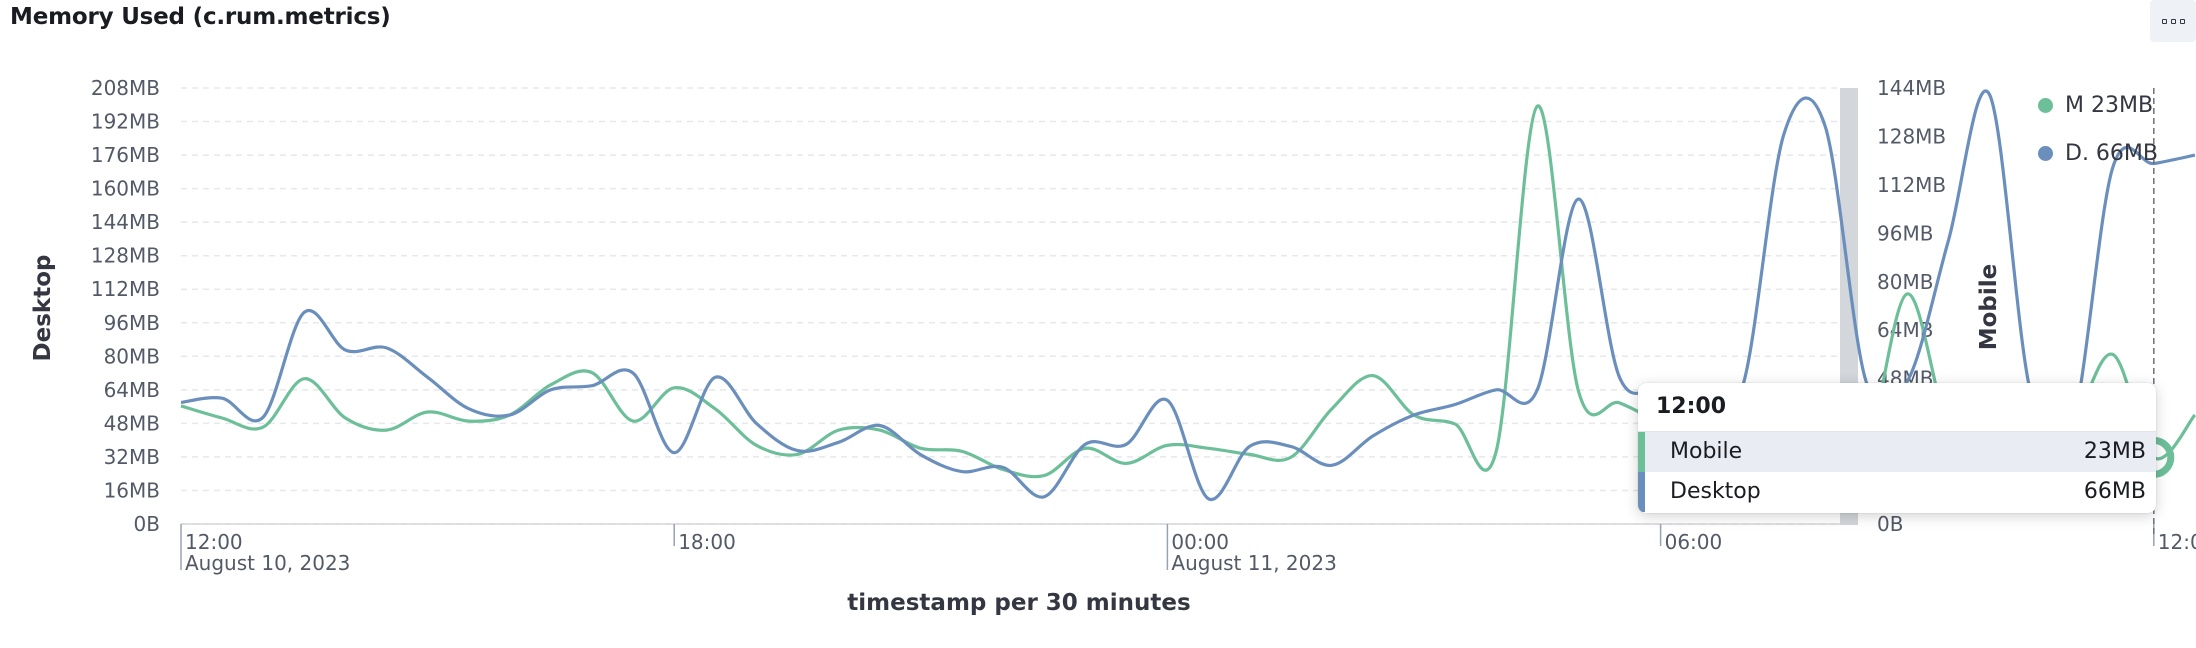  What do you see at coordinates (2177, 542) in the screenshot?
I see `x-tick-label: 12:00` at bounding box center [2177, 542].